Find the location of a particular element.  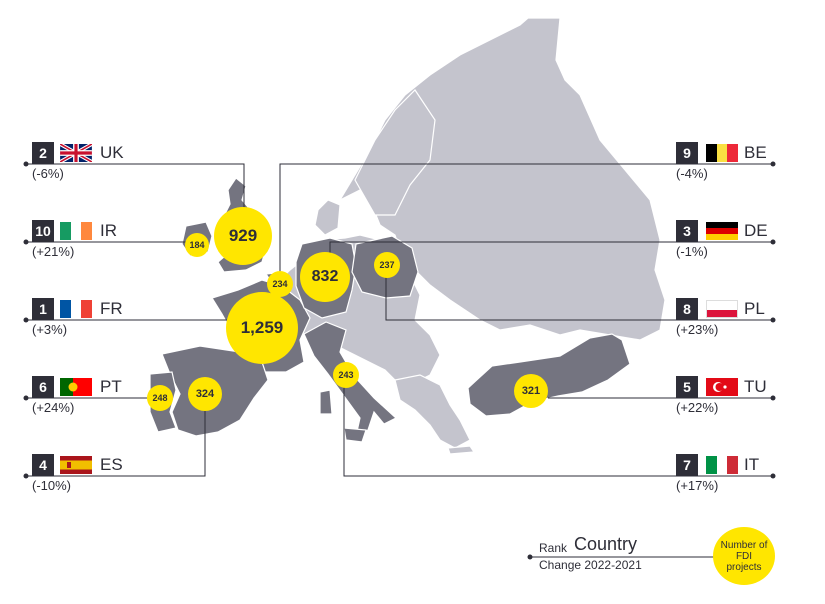

uk-flag-icon is located at coordinates (76, 153).